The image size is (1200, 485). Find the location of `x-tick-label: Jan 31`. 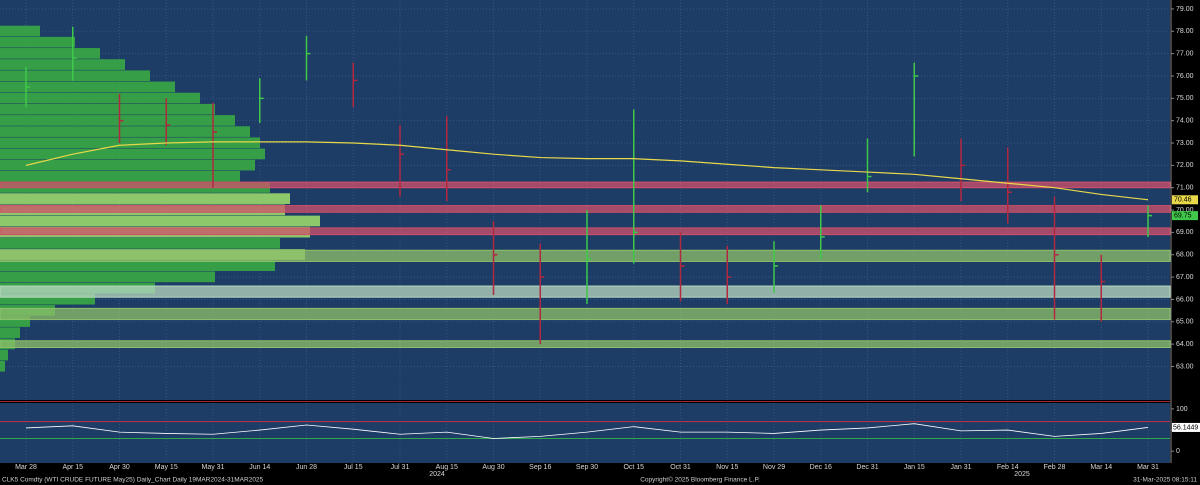

x-tick-label: Jan 31 is located at coordinates (960, 467).